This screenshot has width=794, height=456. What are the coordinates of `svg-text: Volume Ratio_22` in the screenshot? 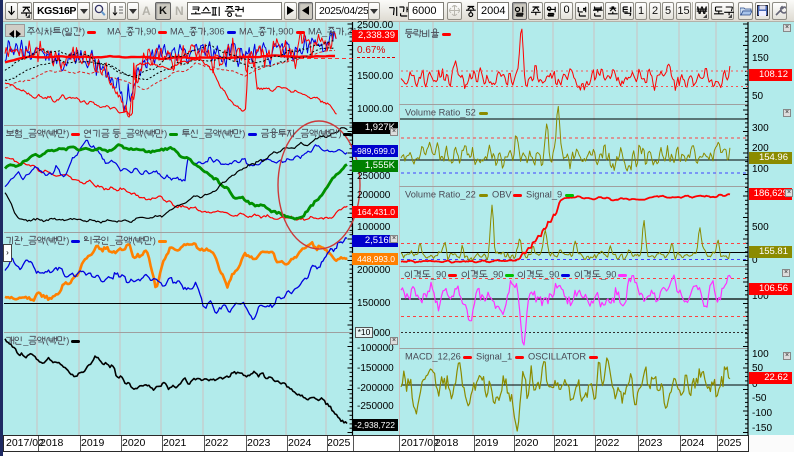 It's located at (440, 195).